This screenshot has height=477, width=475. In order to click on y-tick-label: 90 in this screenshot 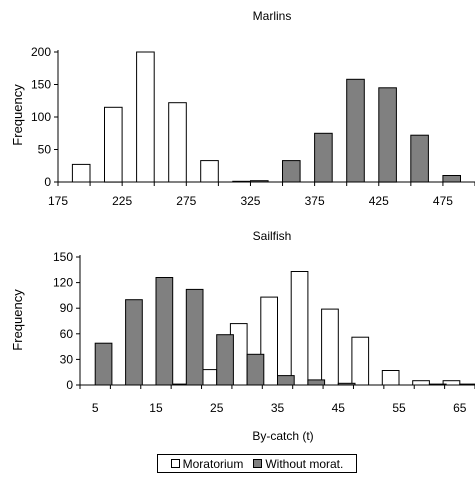, I will do `click(67, 308)`.